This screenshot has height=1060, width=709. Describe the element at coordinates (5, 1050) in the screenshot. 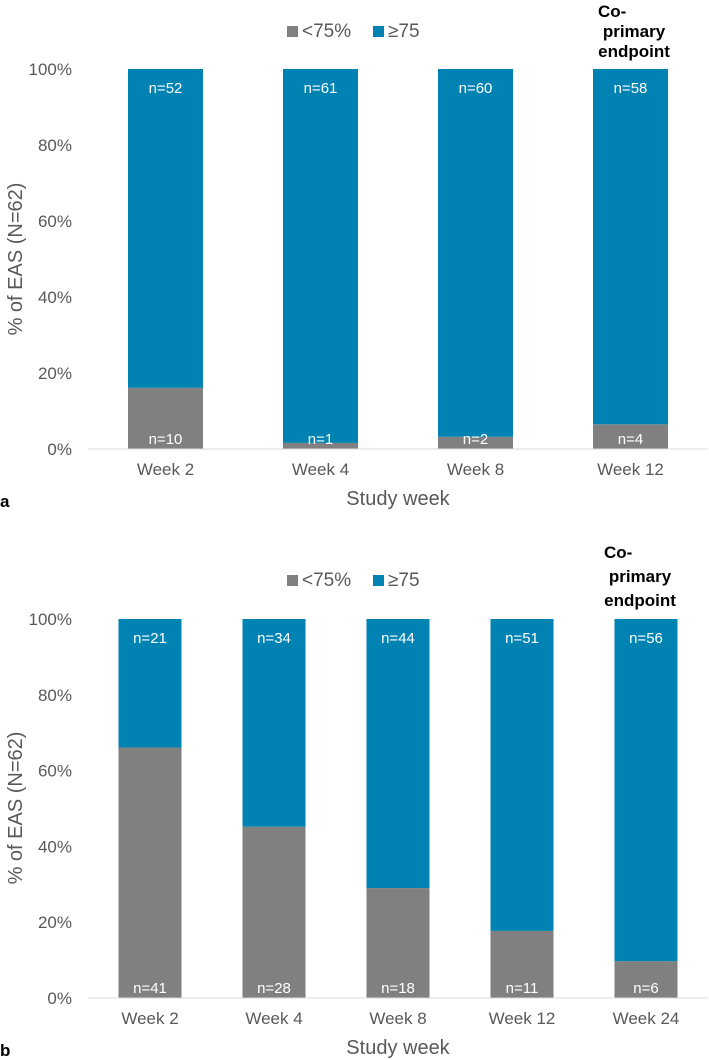

I see `panel-letter: b` at that location.